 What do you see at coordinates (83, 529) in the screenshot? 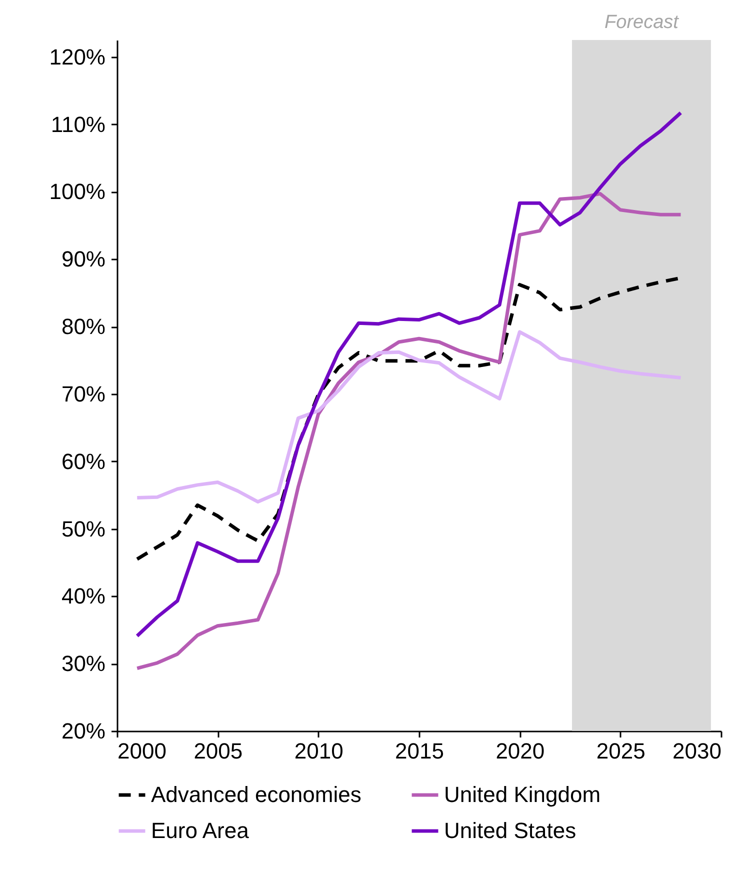
I see `y-tick-label: 50%` at bounding box center [83, 529].